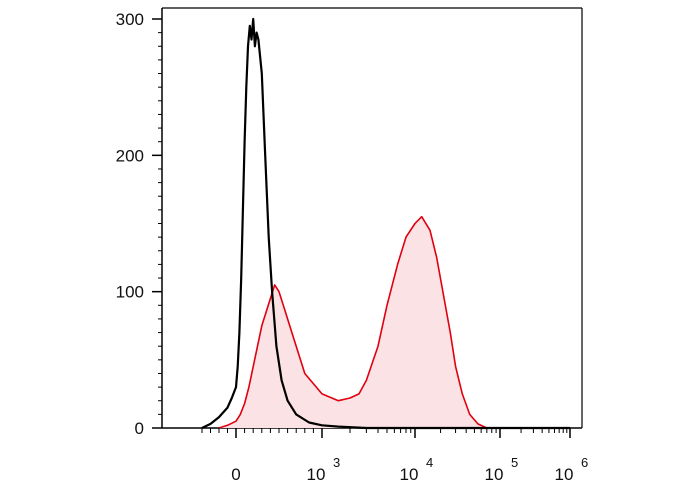  What do you see at coordinates (139, 428) in the screenshot?
I see `y-tick-label-0: 0` at bounding box center [139, 428].